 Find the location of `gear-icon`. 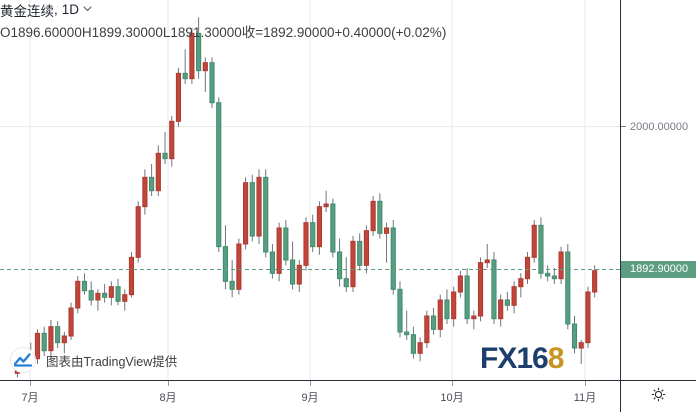

gear-icon is located at coordinates (658, 397).